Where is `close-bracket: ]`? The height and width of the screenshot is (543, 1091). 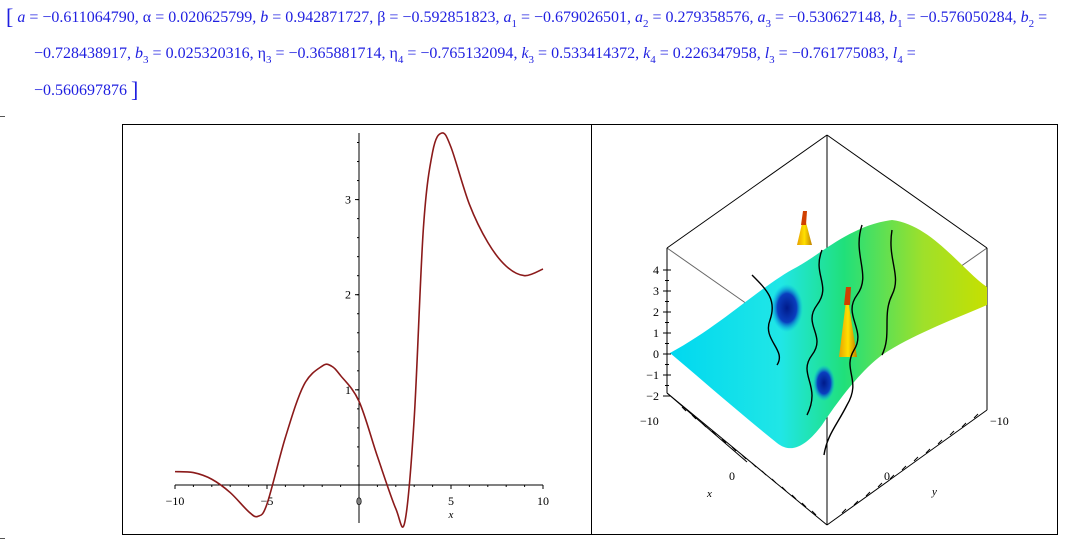 close-bracket: ] is located at coordinates (135, 89).